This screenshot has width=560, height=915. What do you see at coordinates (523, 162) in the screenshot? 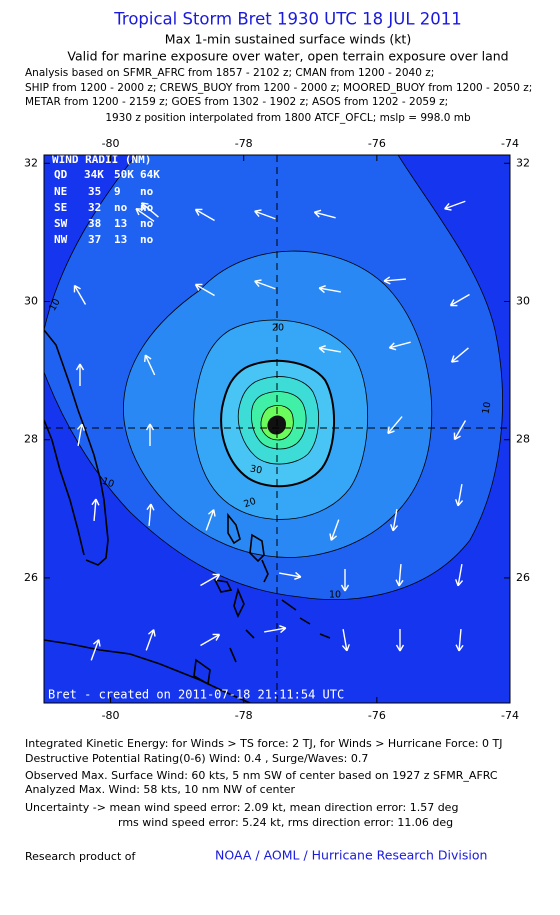
I see `y-tick-label: 32` at bounding box center [523, 162].